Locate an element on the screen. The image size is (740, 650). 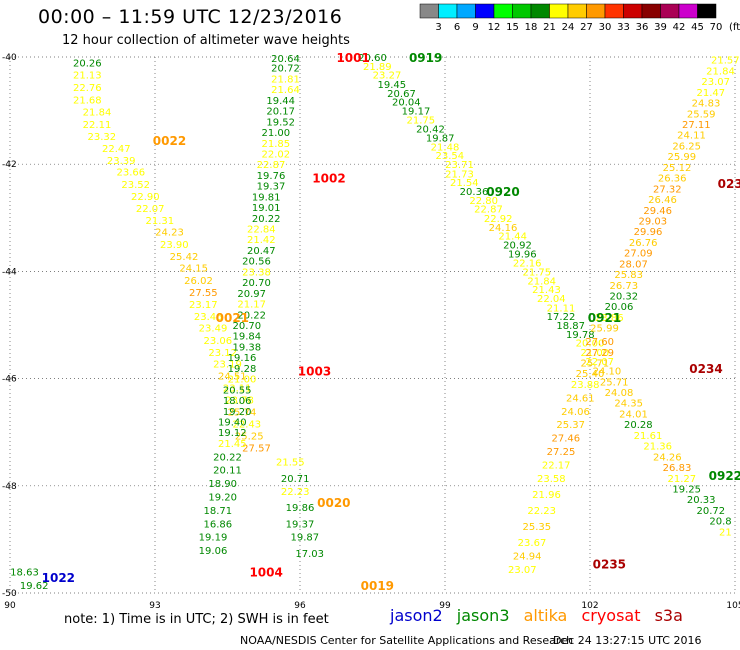
swh-value: 19.25 is located at coordinates (686, 489).